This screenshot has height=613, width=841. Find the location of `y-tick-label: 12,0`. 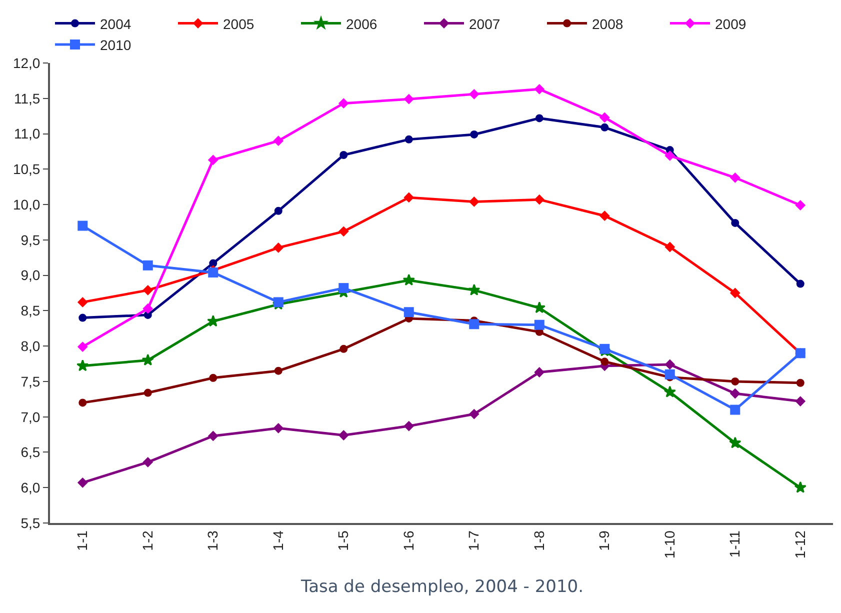

y-tick-label: 12,0 is located at coordinates (26, 62).